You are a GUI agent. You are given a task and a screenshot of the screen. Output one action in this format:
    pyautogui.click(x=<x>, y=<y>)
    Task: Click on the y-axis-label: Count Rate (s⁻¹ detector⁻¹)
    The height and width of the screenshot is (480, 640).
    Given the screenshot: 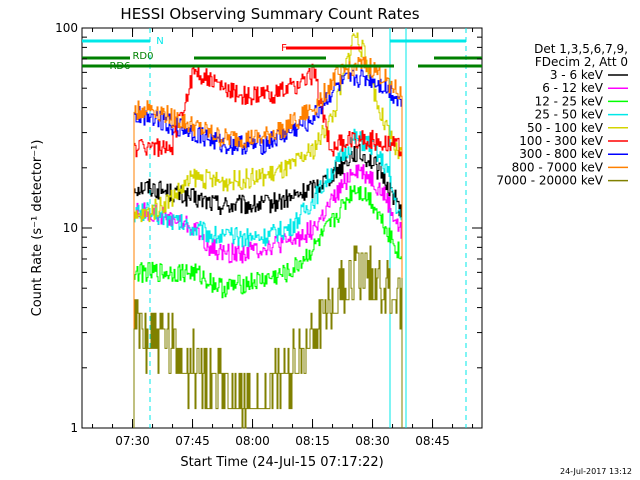 What is the action you would take?
    pyautogui.click(x=37, y=228)
    